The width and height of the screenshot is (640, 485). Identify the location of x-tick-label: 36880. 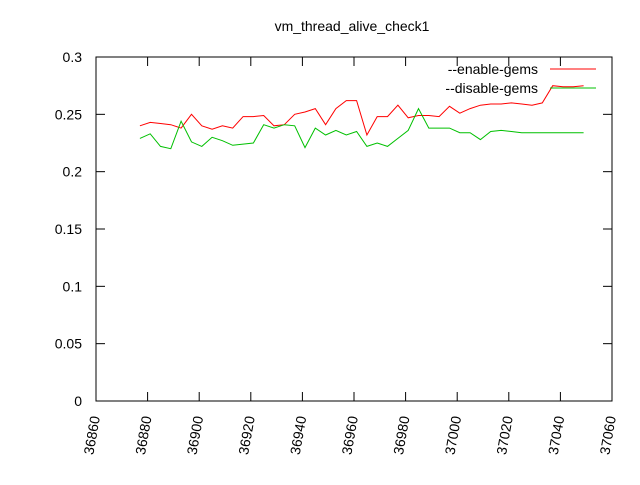
(143, 435).